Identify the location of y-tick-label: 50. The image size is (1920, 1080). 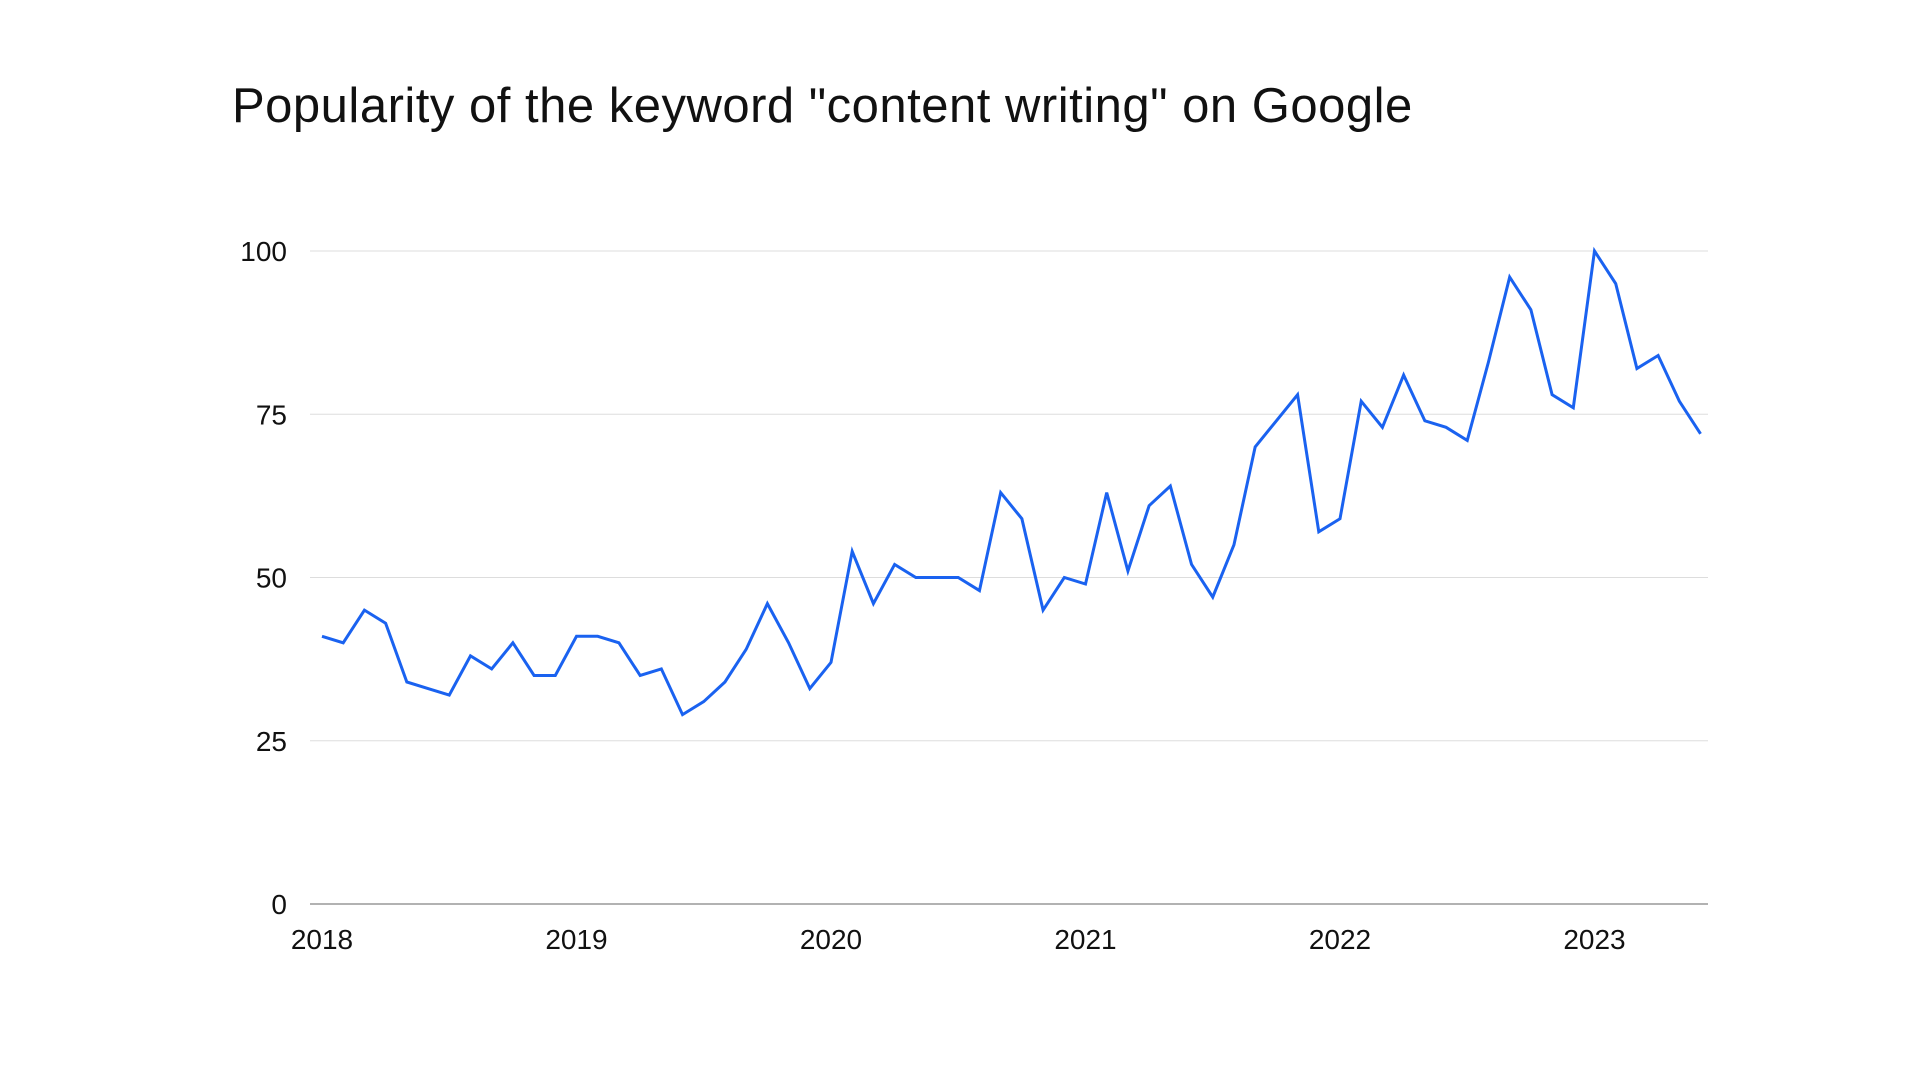
(271, 578).